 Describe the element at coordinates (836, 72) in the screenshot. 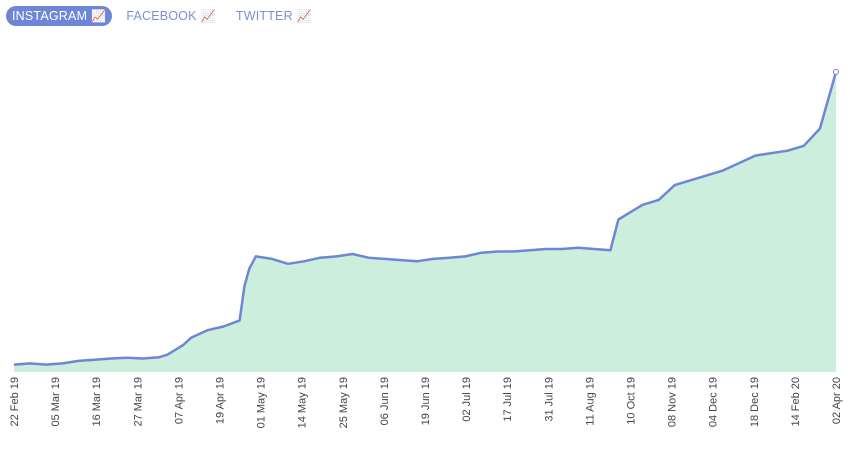

I see `last-data-point` at that location.